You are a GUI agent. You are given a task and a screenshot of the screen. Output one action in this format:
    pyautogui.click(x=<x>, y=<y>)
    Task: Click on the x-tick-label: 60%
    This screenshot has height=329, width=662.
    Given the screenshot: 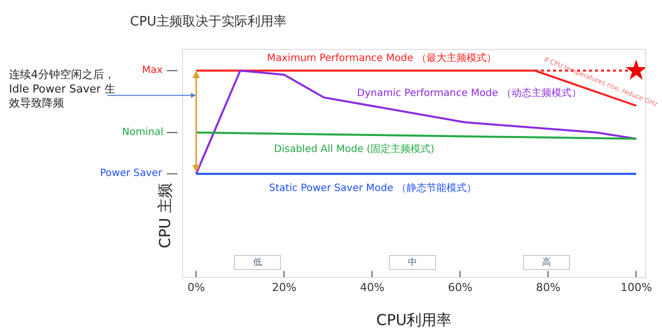 What is the action you would take?
    pyautogui.click(x=460, y=287)
    